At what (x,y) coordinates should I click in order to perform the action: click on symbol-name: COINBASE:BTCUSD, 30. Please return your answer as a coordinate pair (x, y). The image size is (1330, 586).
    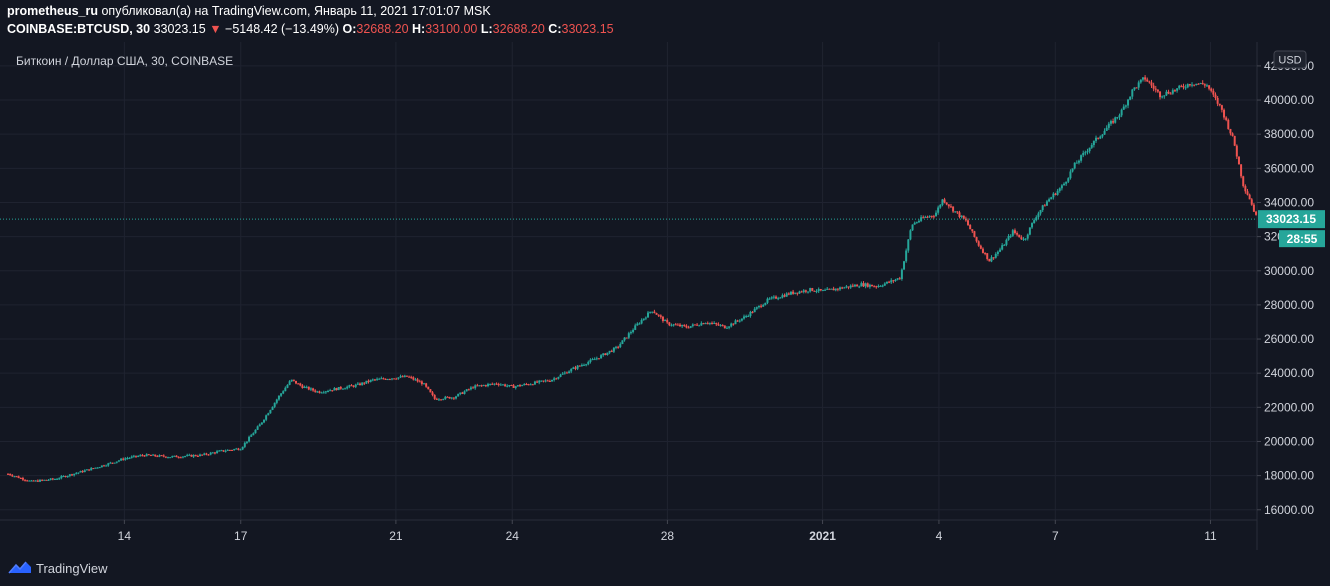
    Looking at the image, I should click on (79, 29).